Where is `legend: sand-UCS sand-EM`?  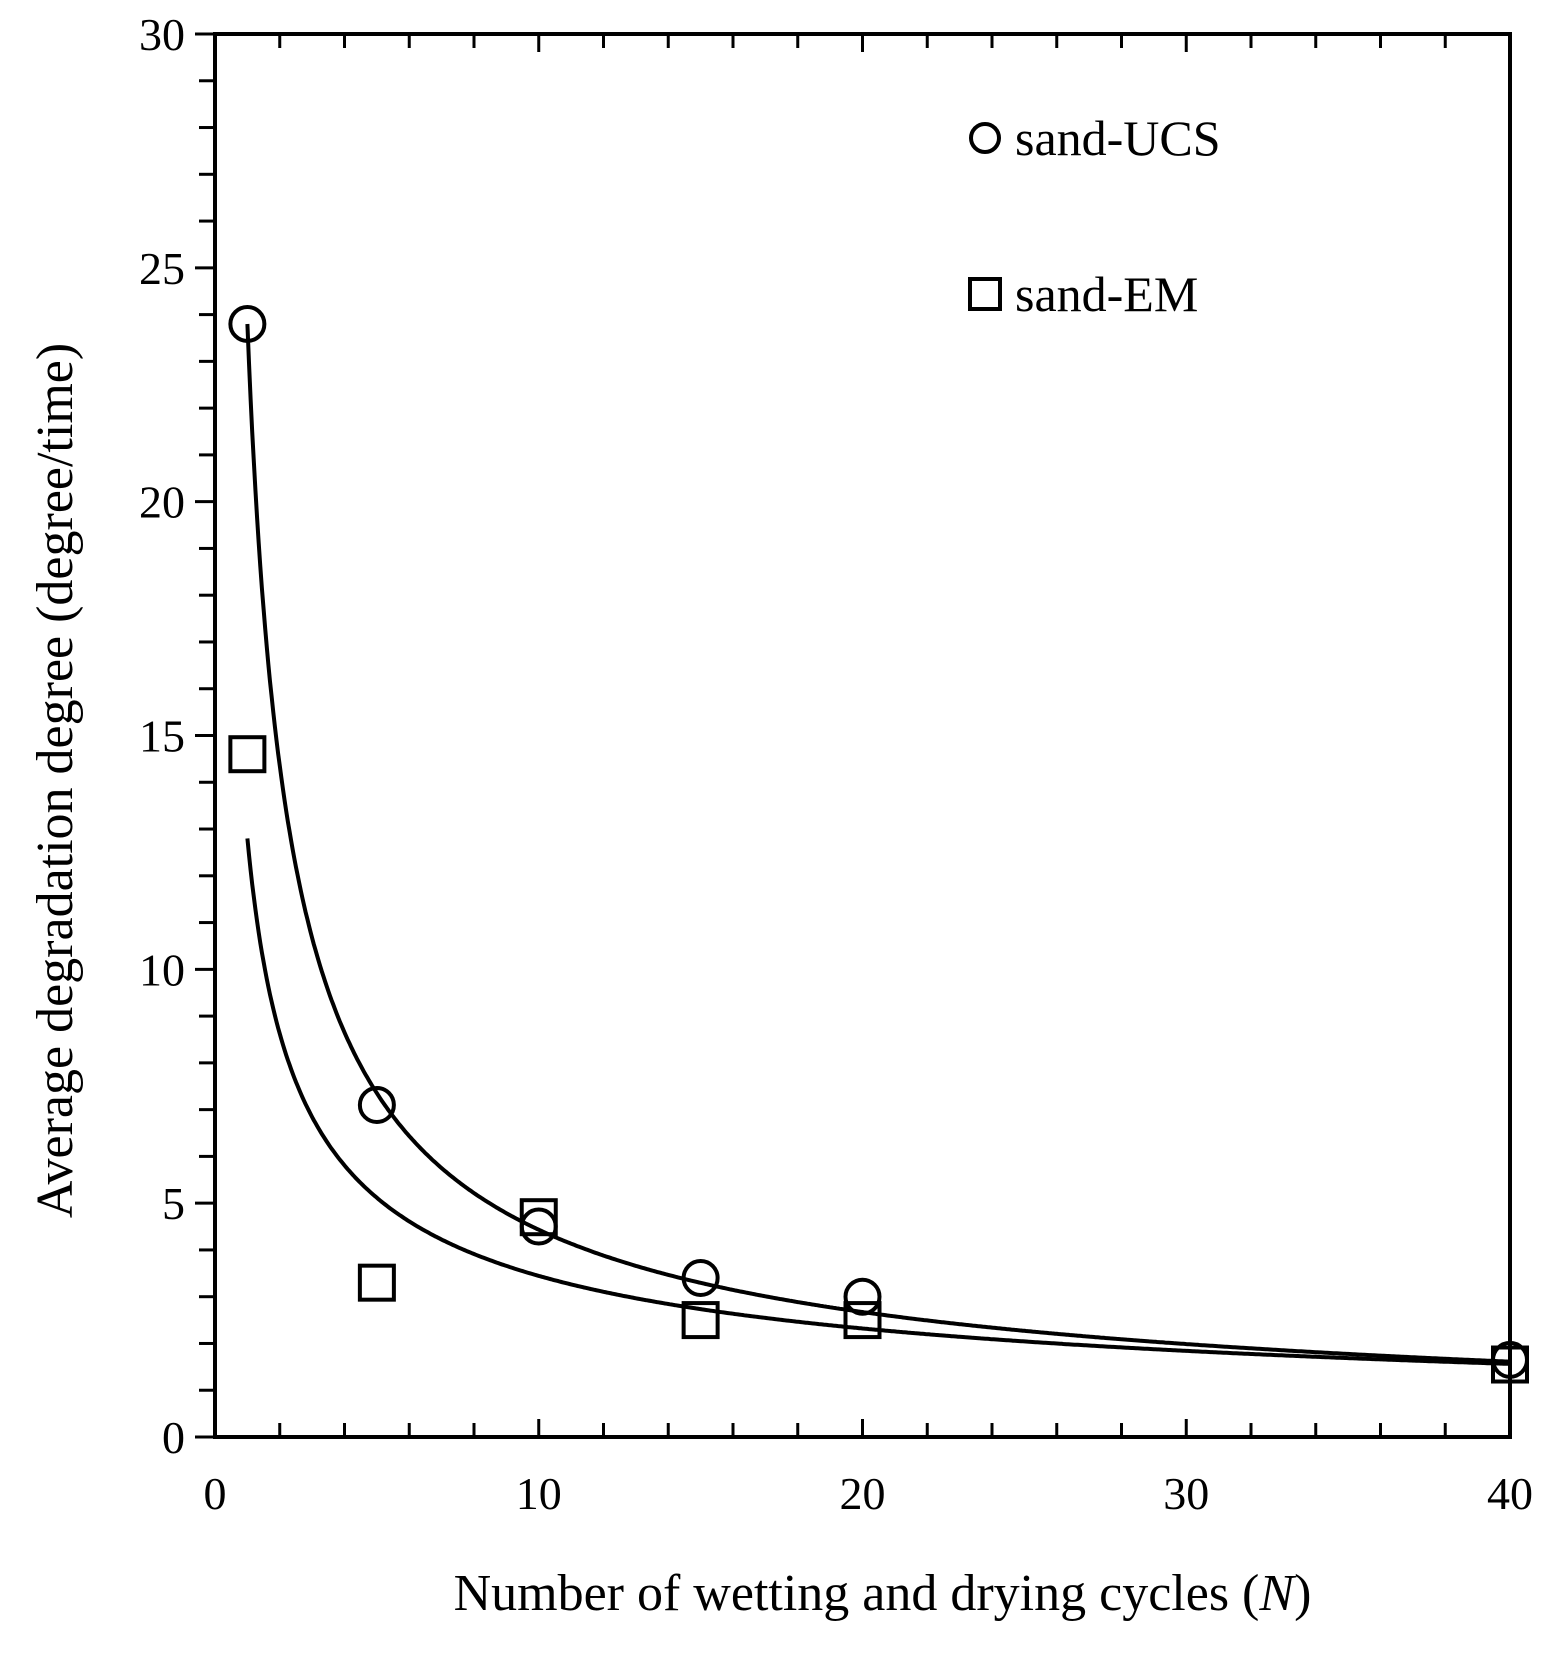 legend: sand-UCS sand-EM is located at coordinates (1094, 216).